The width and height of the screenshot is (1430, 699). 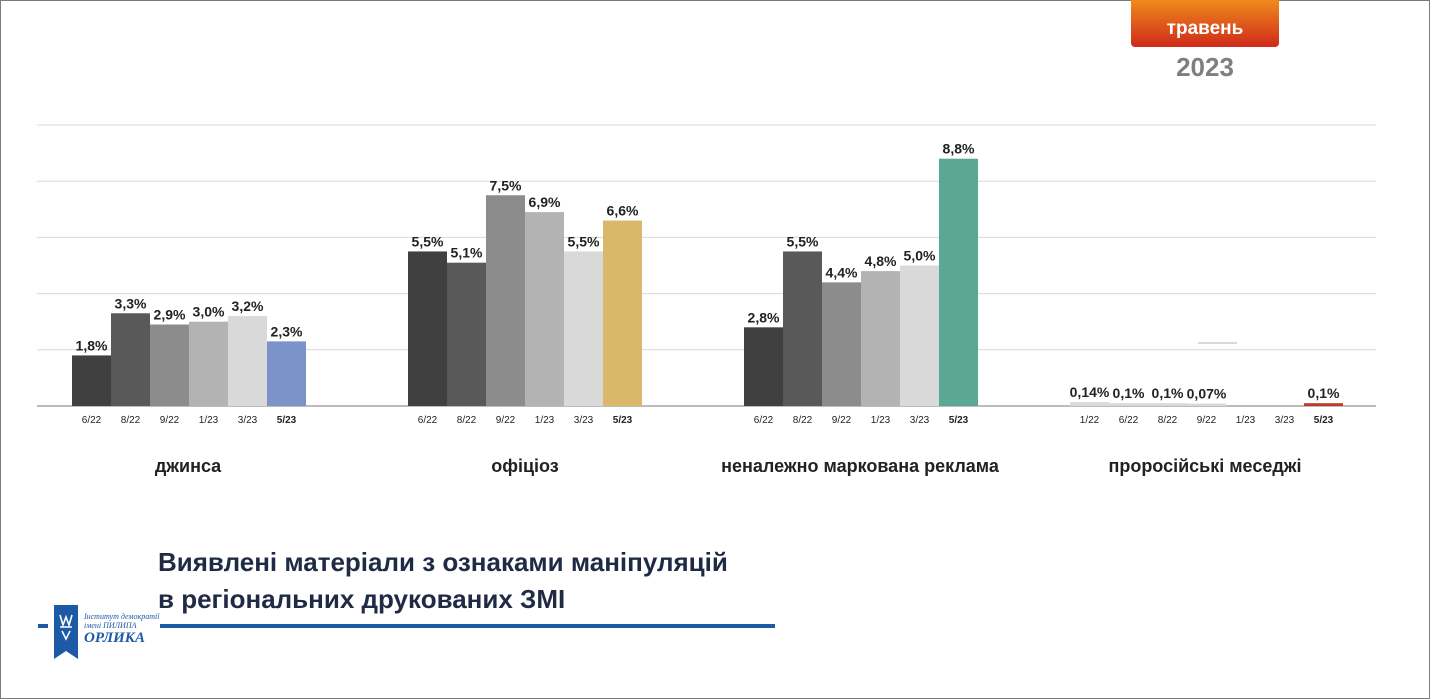 What do you see at coordinates (842, 272) in the screenshot?
I see `bar-value-label: 4,4%` at bounding box center [842, 272].